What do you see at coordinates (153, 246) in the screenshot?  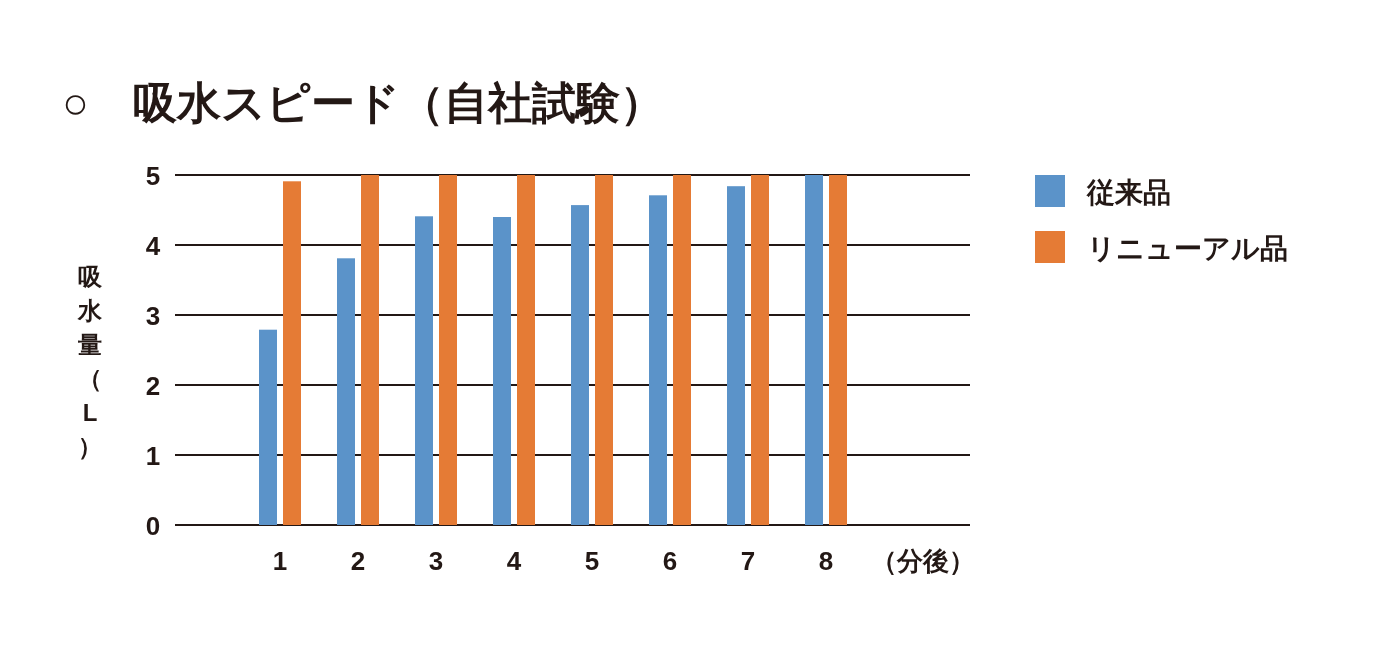 I see `y-tick-label: 4` at bounding box center [153, 246].